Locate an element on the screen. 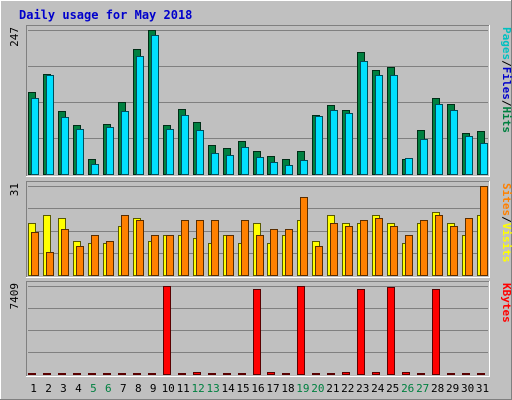 This screenshot has width=512, height=400. day-label-22: 22 is located at coordinates (347, 388).